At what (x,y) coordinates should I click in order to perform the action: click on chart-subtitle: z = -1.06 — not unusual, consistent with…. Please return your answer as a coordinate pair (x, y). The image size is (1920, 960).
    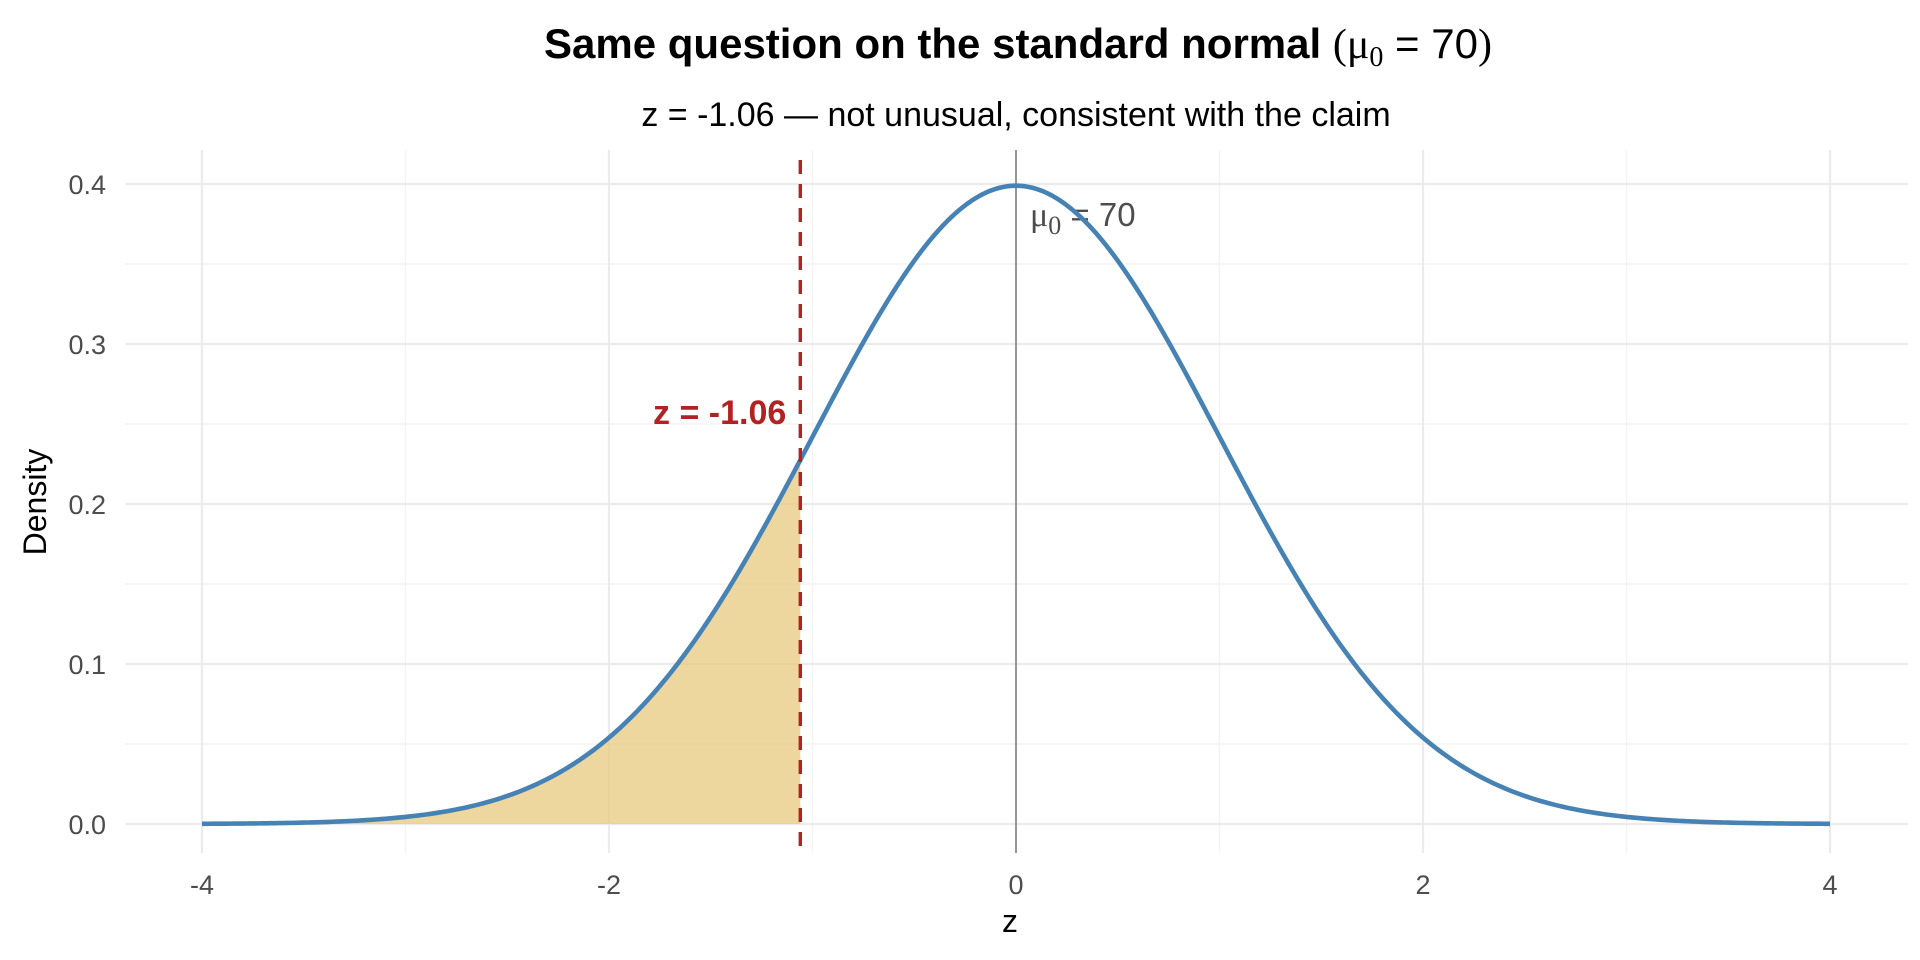
    Looking at the image, I should click on (1015, 115).